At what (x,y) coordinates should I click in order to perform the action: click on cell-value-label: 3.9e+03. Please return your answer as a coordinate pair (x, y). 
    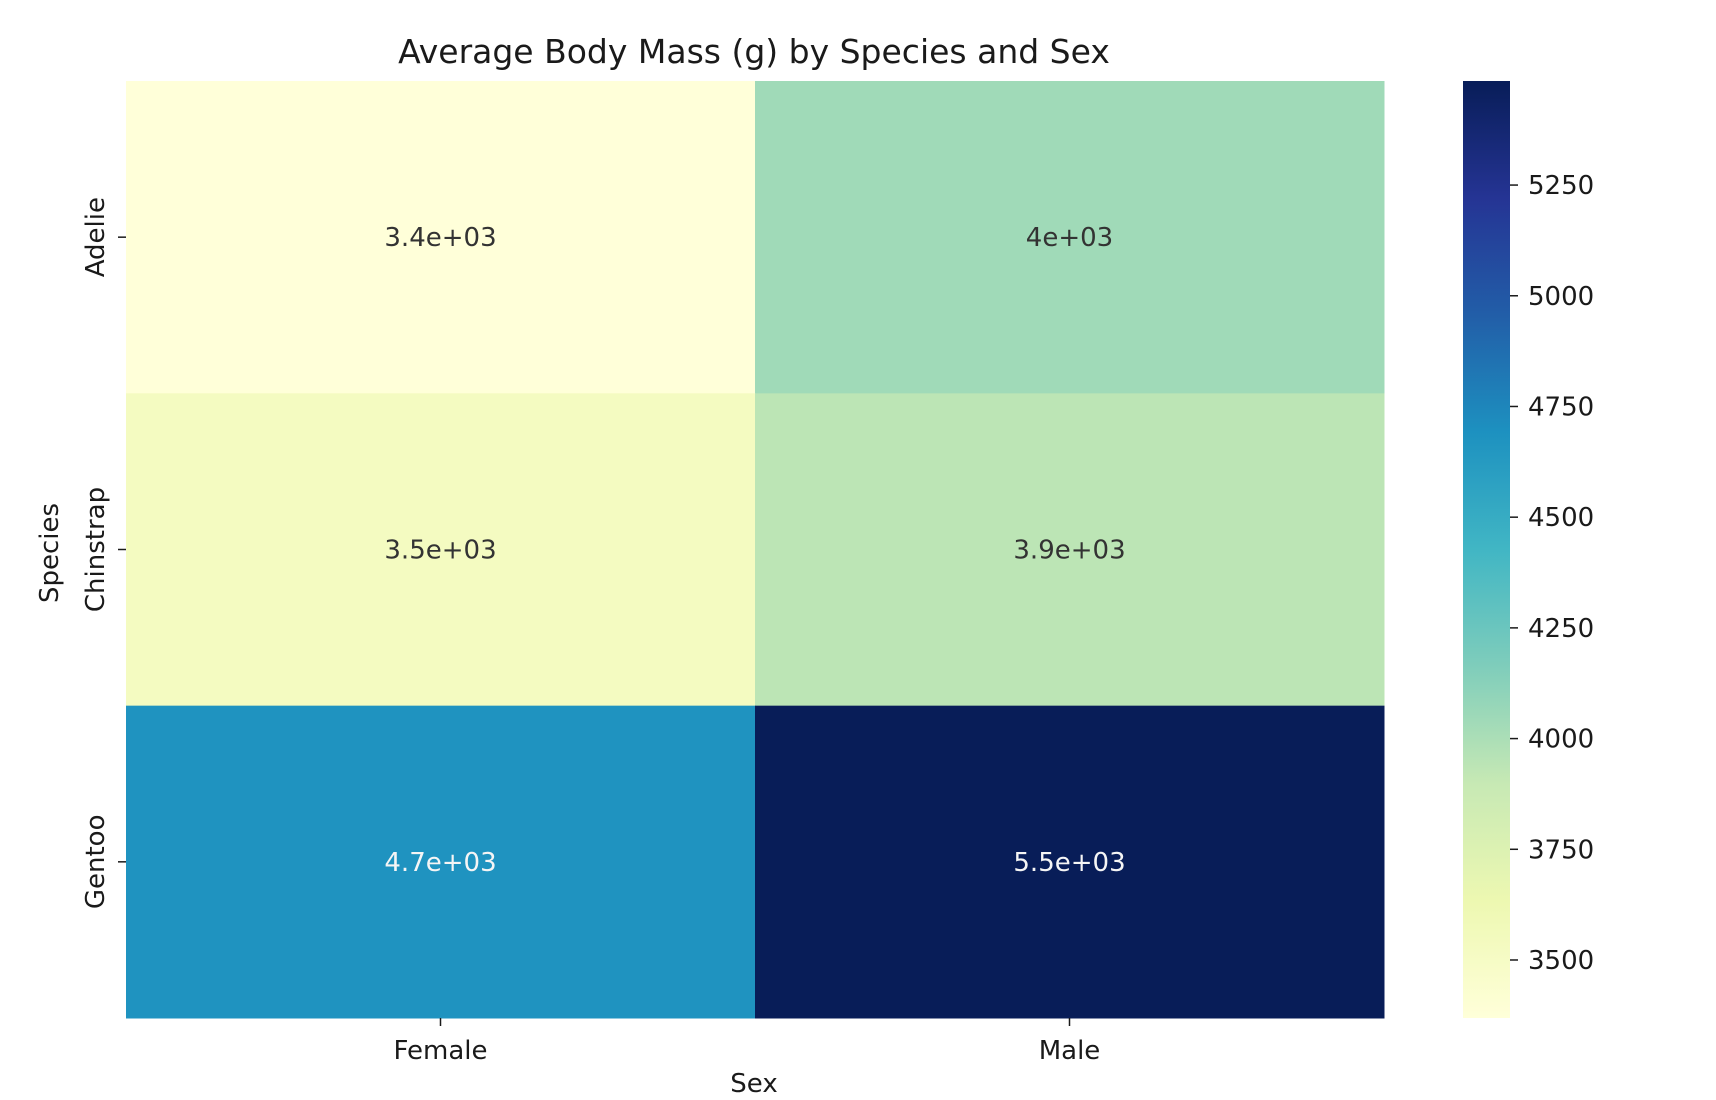
    Looking at the image, I should click on (1069, 551).